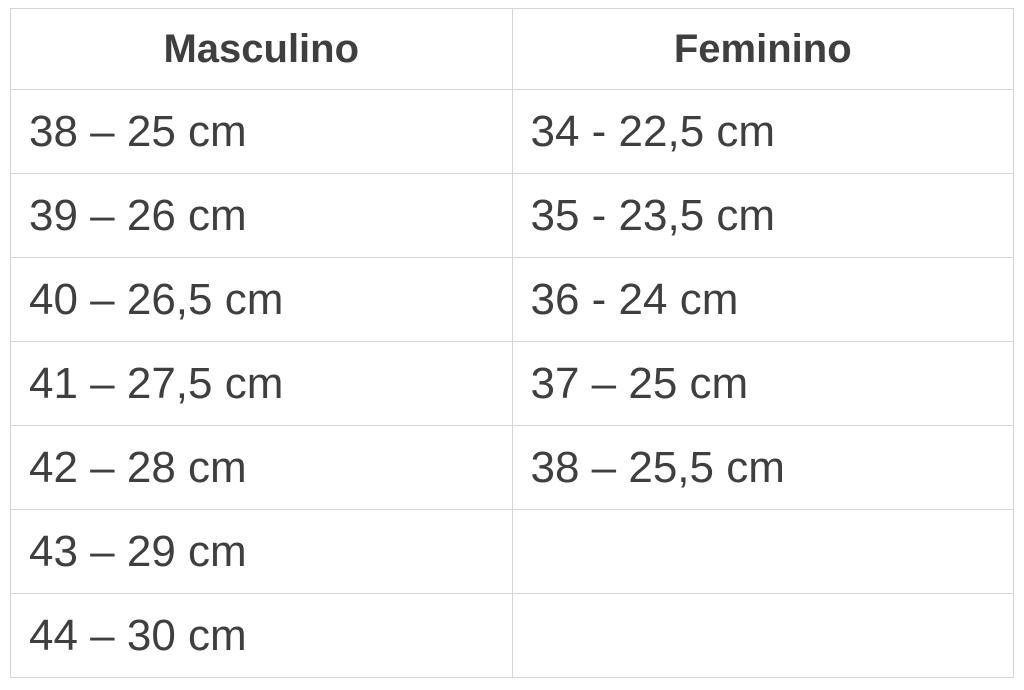  I want to click on column-header-feminino: Feminino, so click(762, 49).